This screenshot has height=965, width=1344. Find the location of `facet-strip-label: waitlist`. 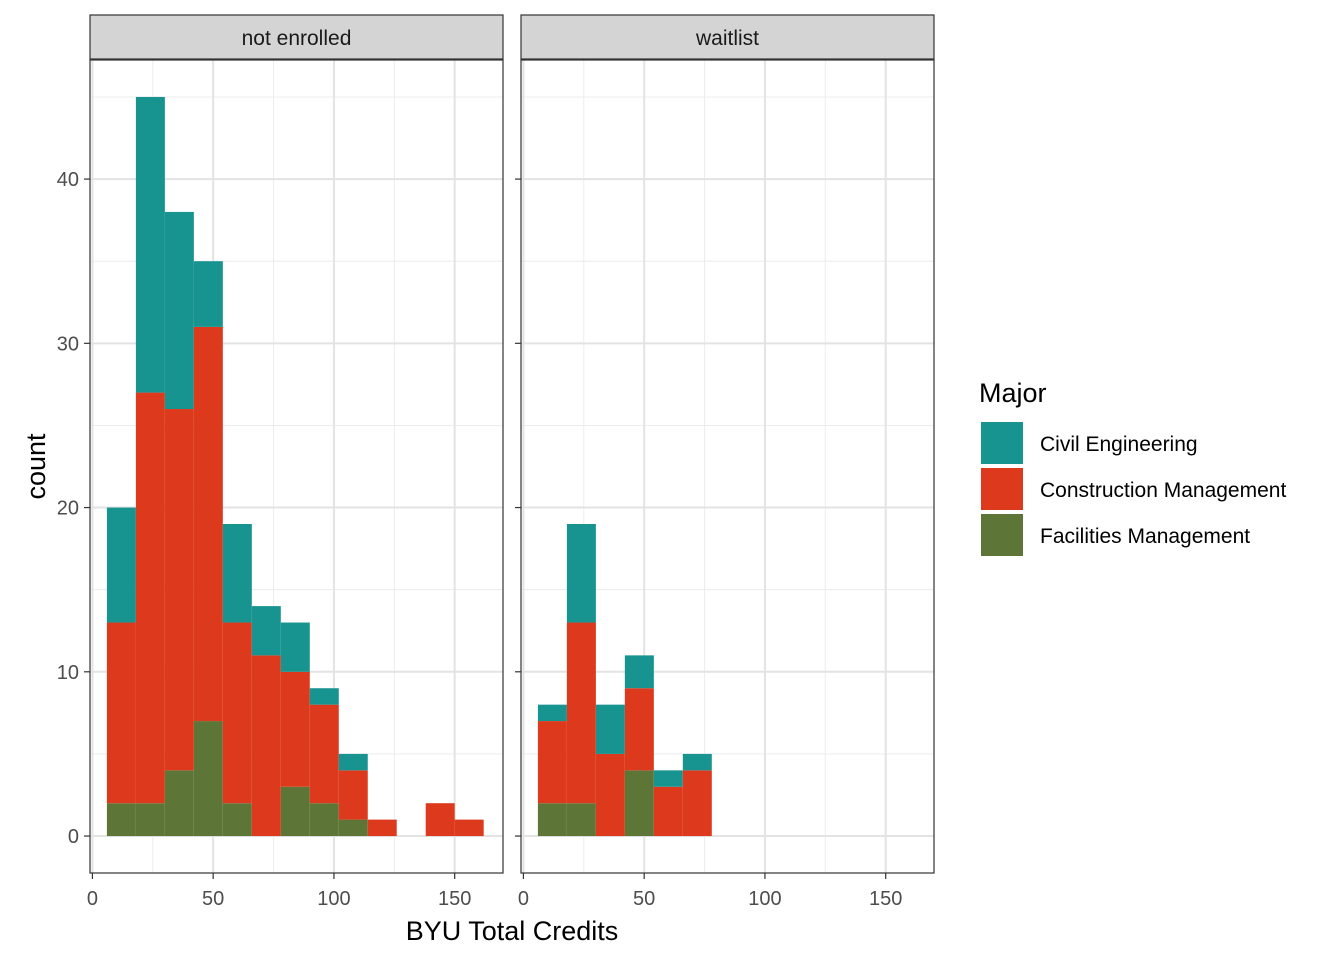

facet-strip-label: waitlist is located at coordinates (727, 38).